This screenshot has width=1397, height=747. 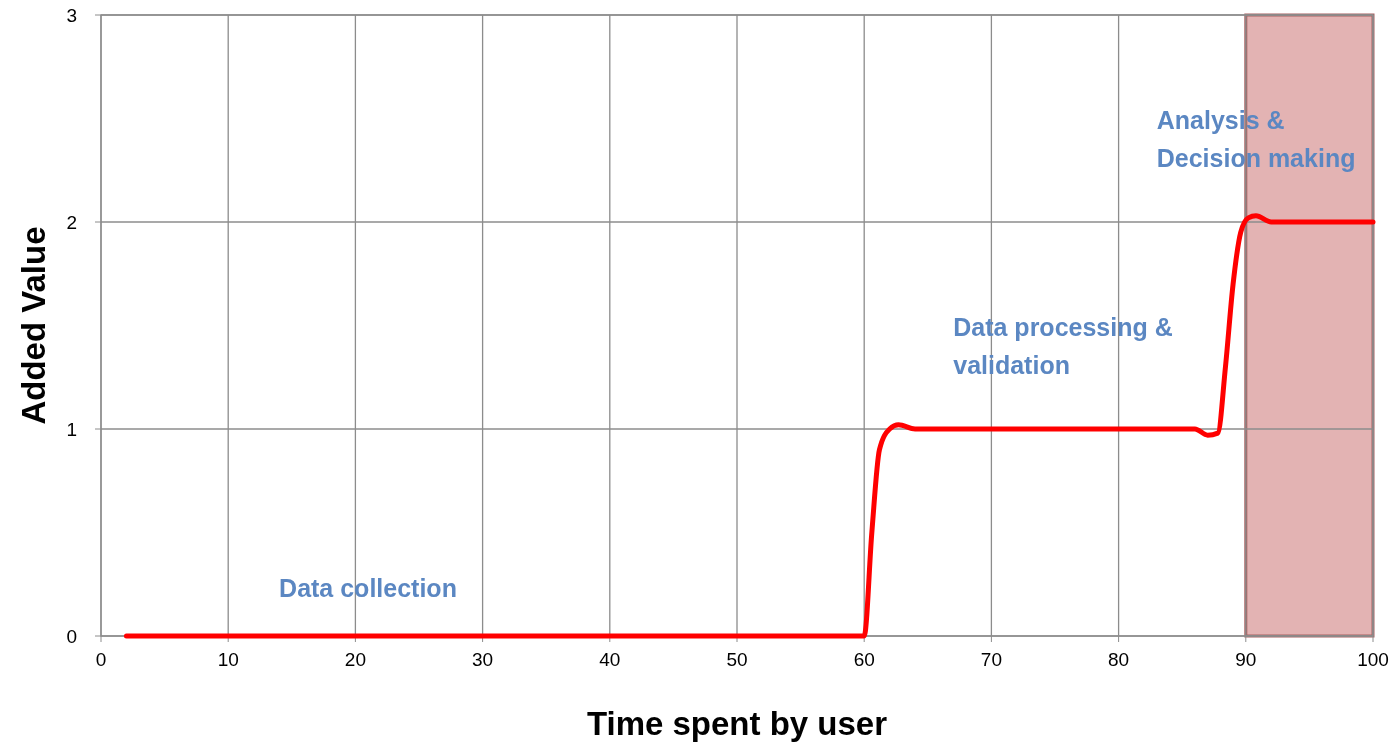 What do you see at coordinates (1119, 659) in the screenshot?
I see `x-tick-label: 80` at bounding box center [1119, 659].